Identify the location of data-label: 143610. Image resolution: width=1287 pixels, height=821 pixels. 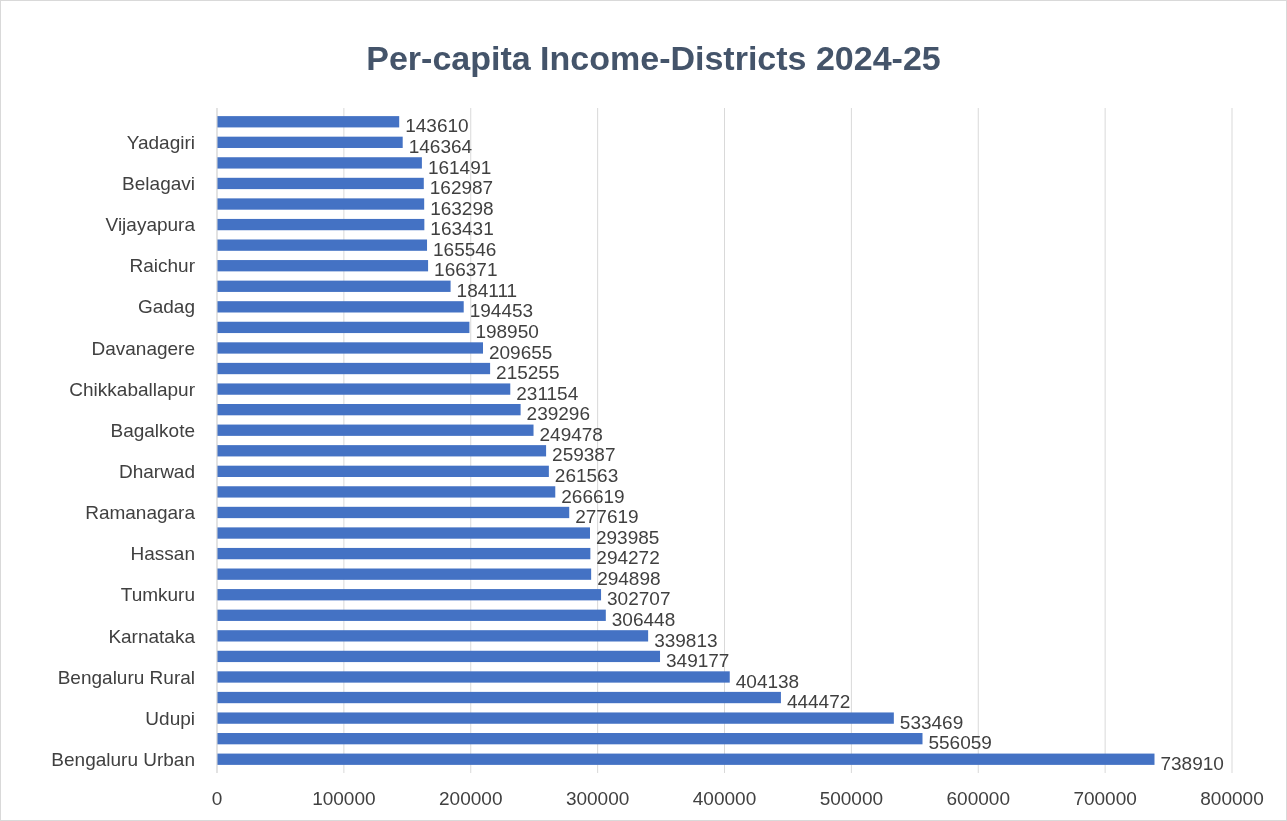
(437, 126).